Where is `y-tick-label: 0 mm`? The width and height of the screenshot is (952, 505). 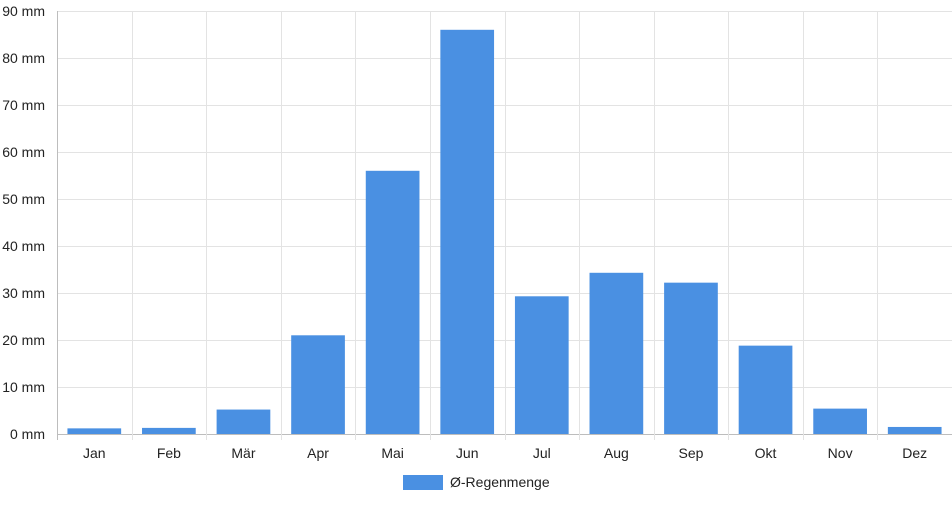
y-tick-label: 0 mm is located at coordinates (27, 434).